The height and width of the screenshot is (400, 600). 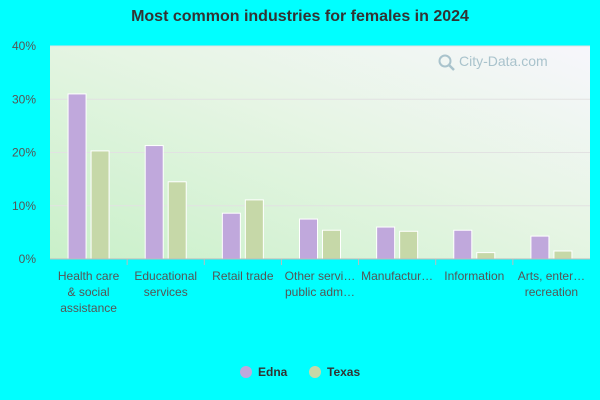 What do you see at coordinates (165, 276) in the screenshot?
I see `x-category-label: Educational` at bounding box center [165, 276].